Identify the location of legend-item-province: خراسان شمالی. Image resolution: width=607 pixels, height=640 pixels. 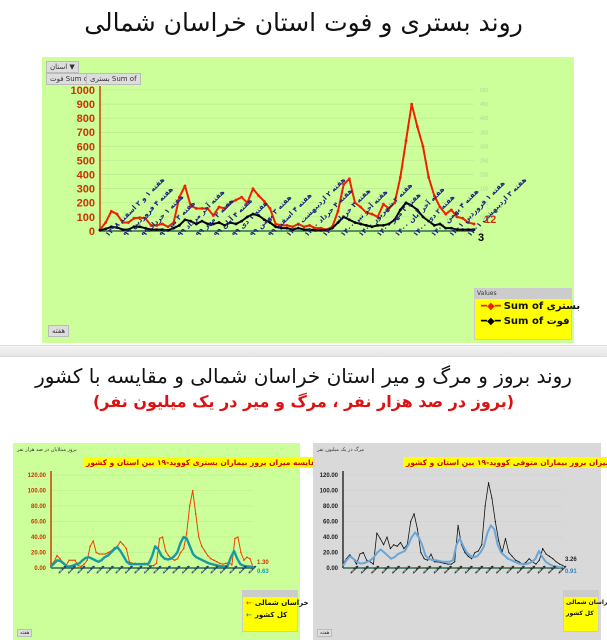
(586, 602).